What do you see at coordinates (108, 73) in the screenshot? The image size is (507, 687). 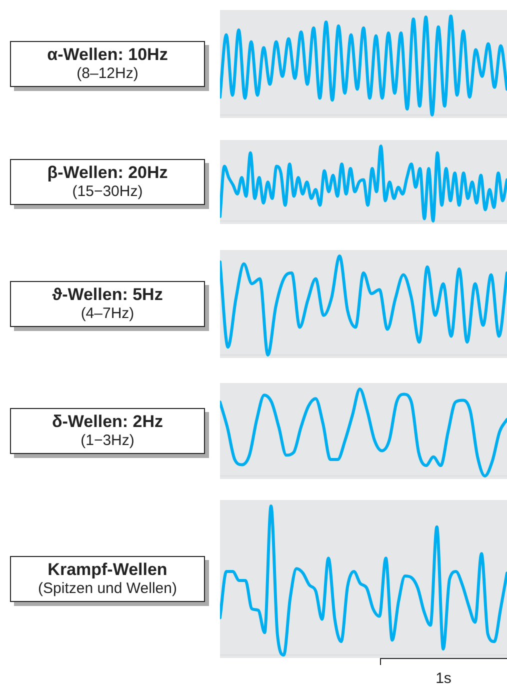 I see `text: (8–12Hz)` at bounding box center [108, 73].